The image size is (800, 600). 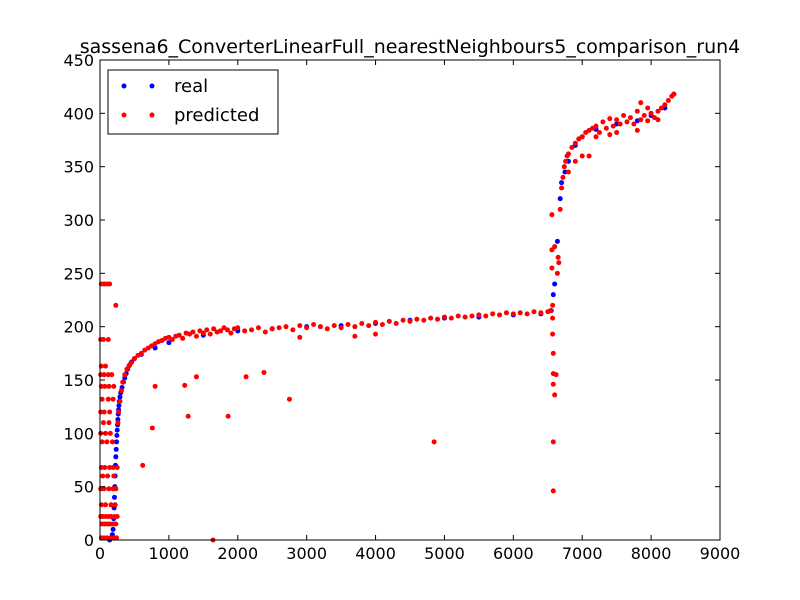 What do you see at coordinates (375, 553) in the screenshot?
I see `x-tick-label: 4000` at bounding box center [375, 553].